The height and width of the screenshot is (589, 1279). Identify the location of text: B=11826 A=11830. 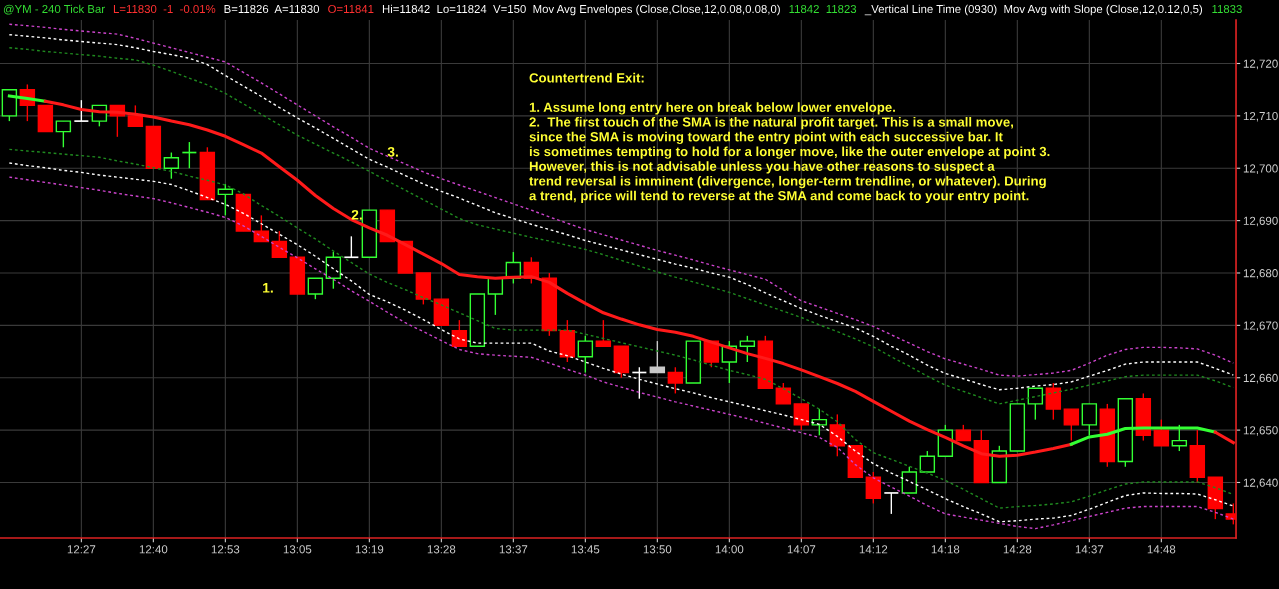
(272, 9).